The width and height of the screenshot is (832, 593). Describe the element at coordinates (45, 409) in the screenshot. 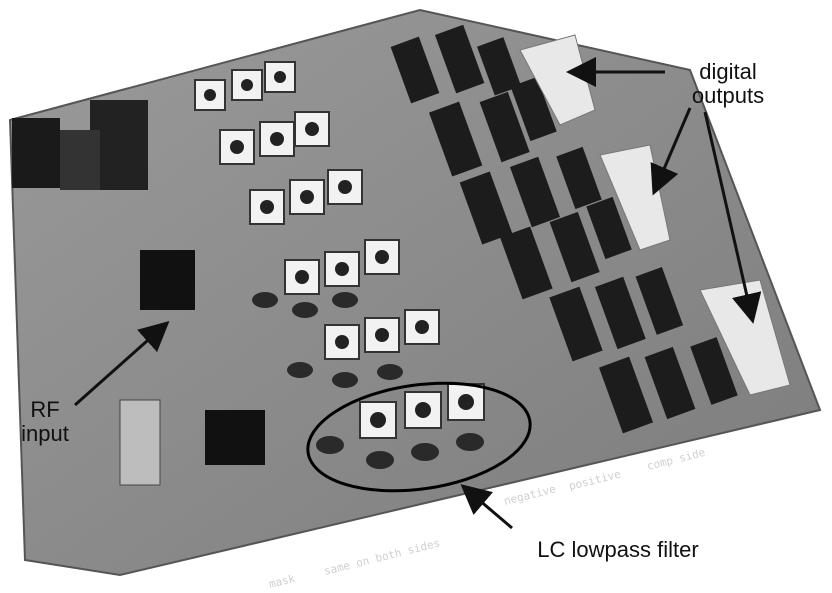

I see `rf-input-line1: RF` at that location.